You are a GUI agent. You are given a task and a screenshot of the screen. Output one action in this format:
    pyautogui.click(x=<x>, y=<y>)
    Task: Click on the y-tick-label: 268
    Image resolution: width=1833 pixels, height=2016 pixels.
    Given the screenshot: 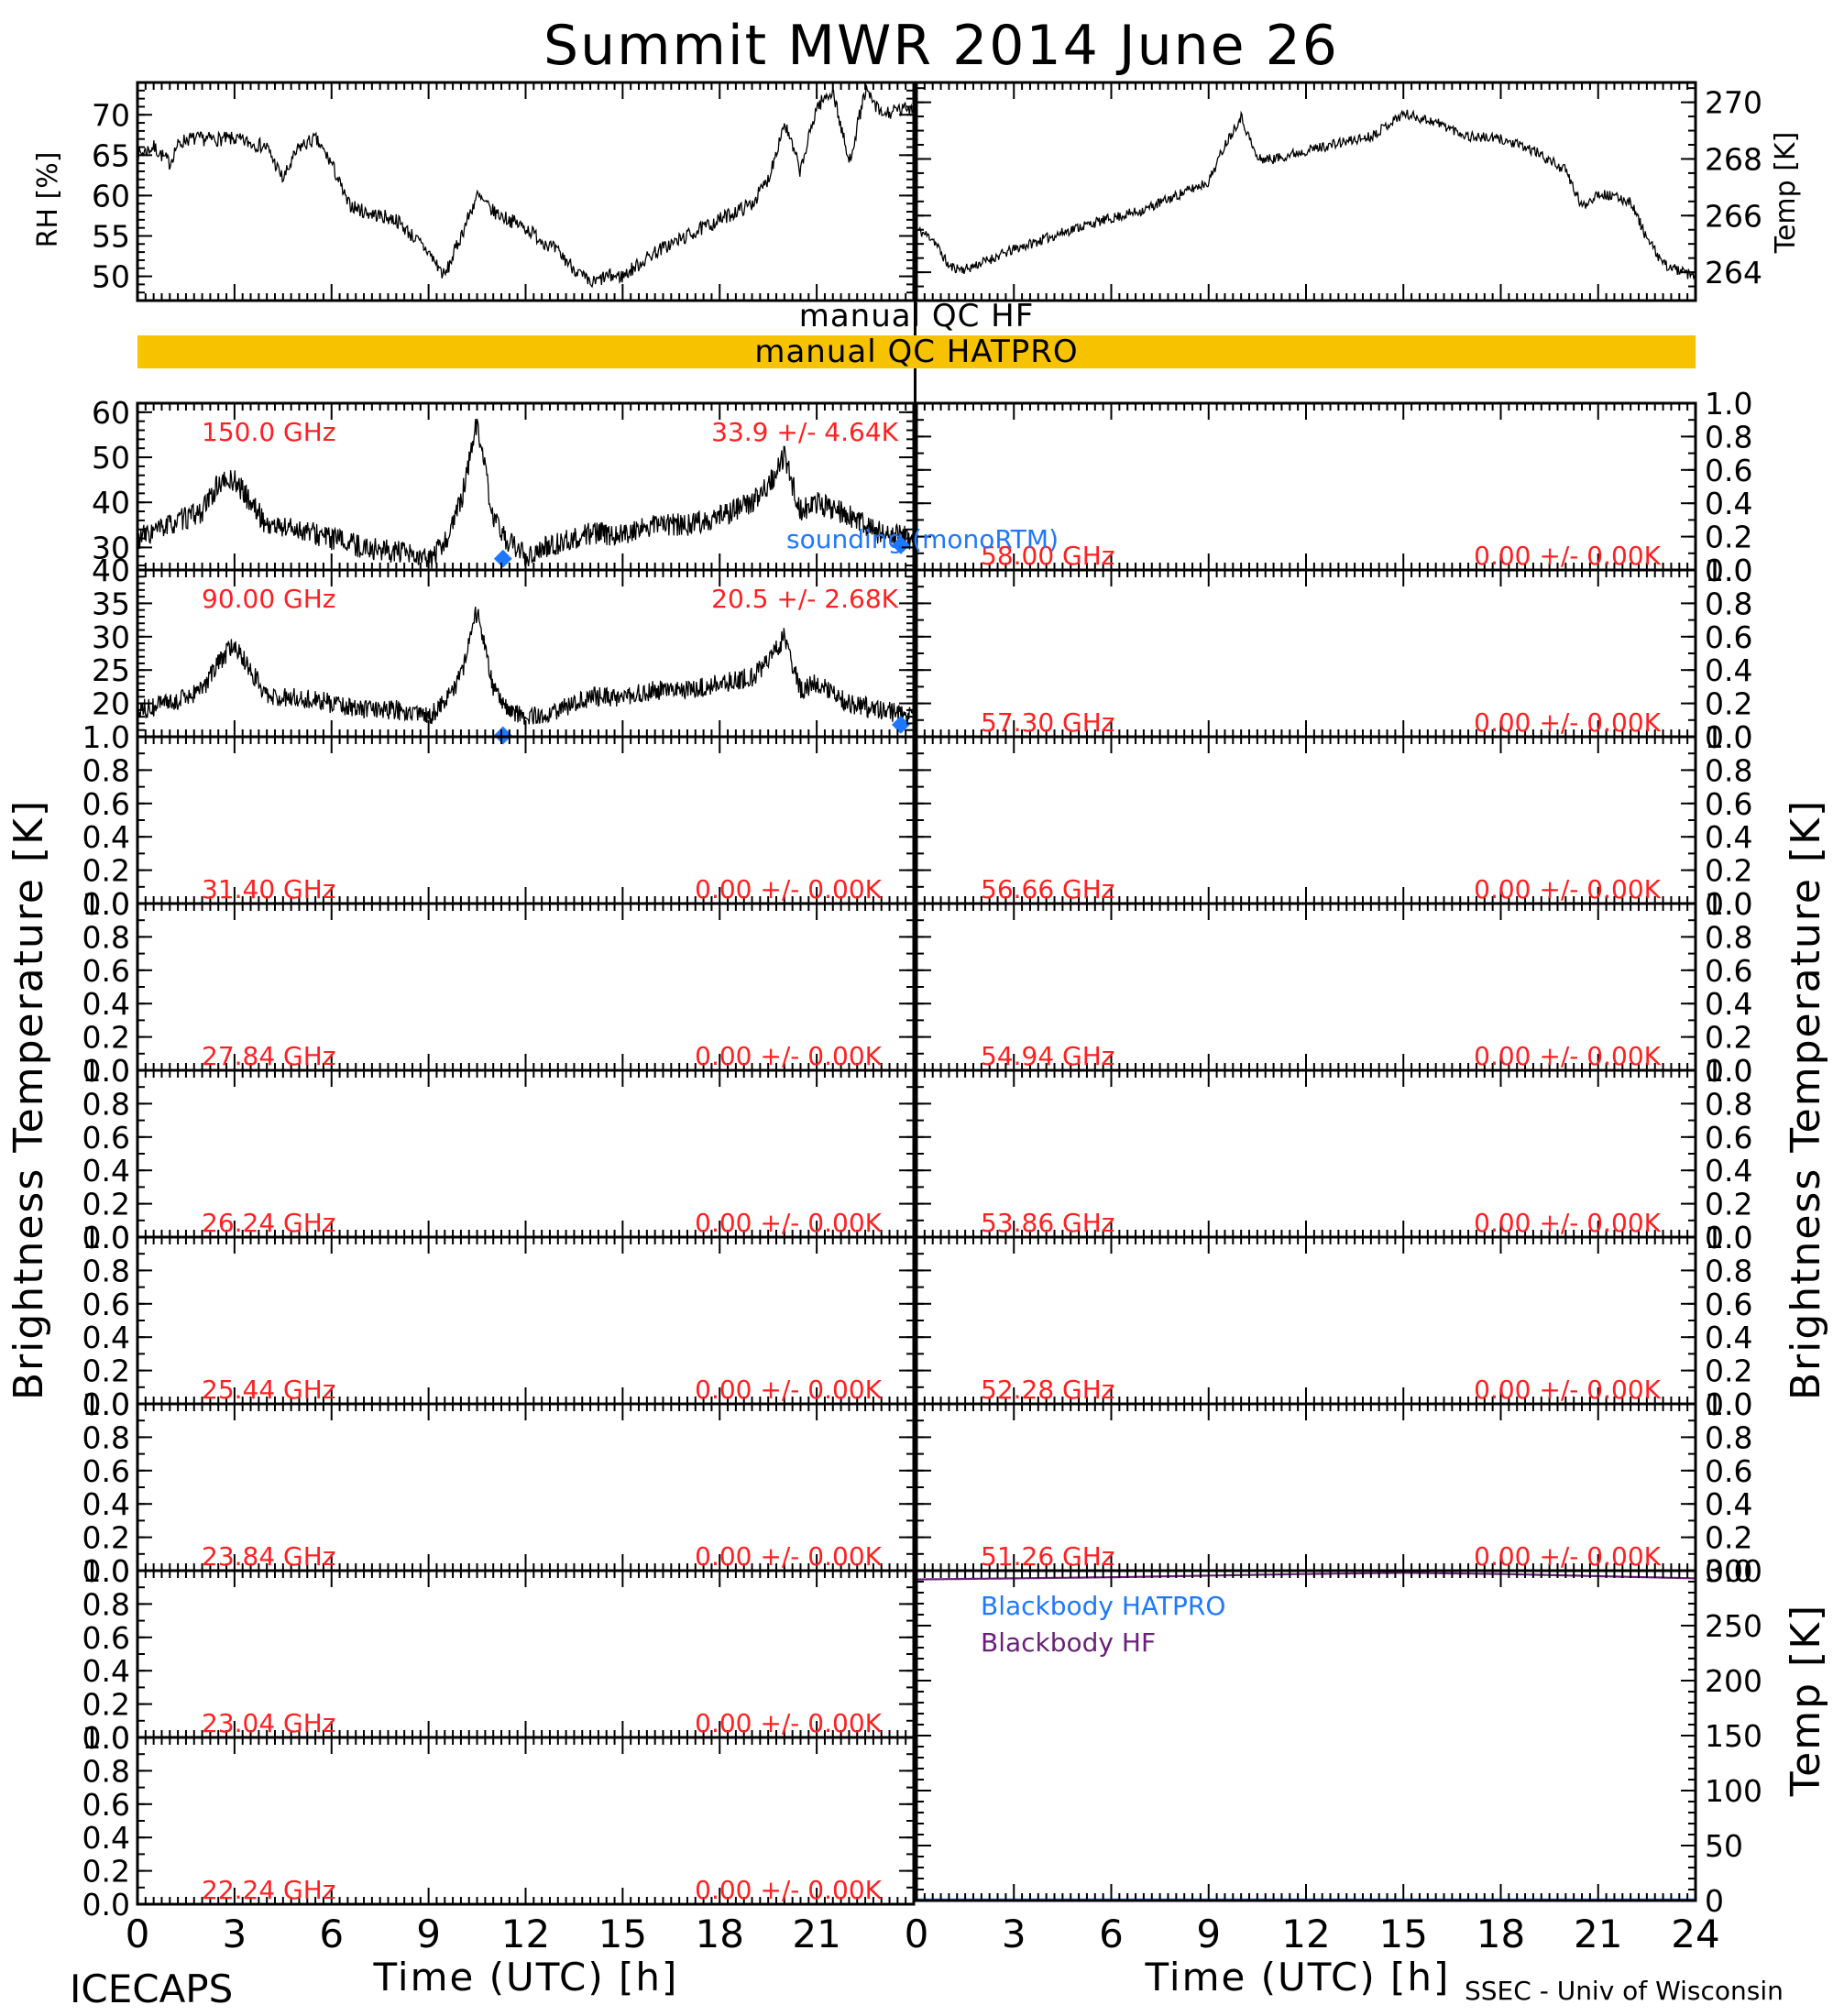 What is the action you would take?
    pyautogui.click(x=1733, y=159)
    